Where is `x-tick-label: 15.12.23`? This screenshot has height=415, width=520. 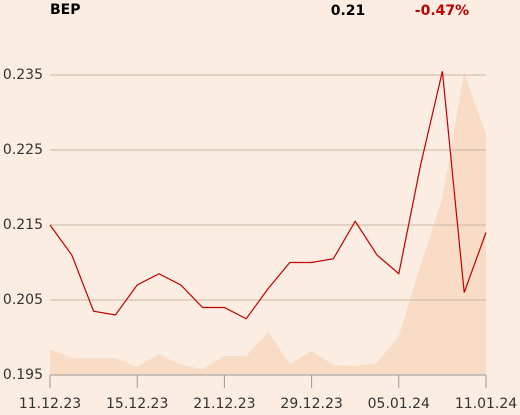
x-tick-label: 15.12.23 is located at coordinates (137, 404).